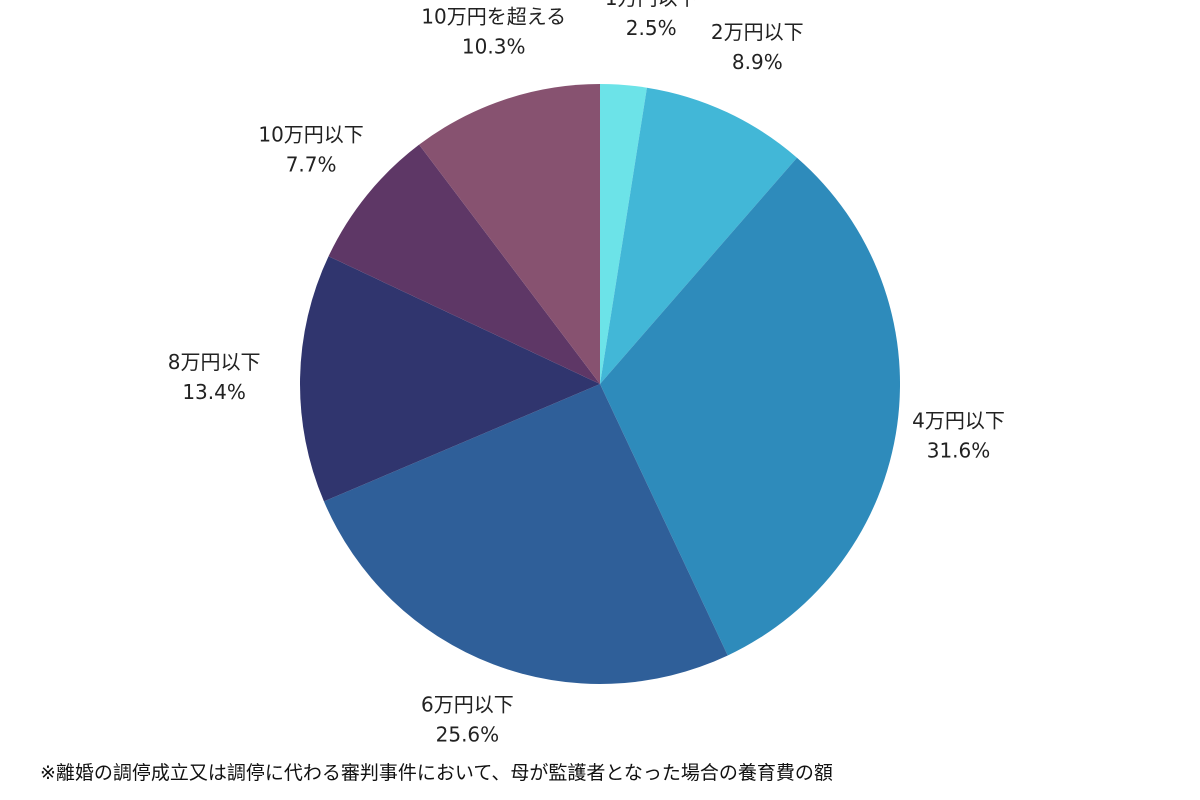 The height and width of the screenshot is (800, 1200). Describe the element at coordinates (467, 705) in the screenshot. I see `slice-category-label: 6万円以下` at that location.